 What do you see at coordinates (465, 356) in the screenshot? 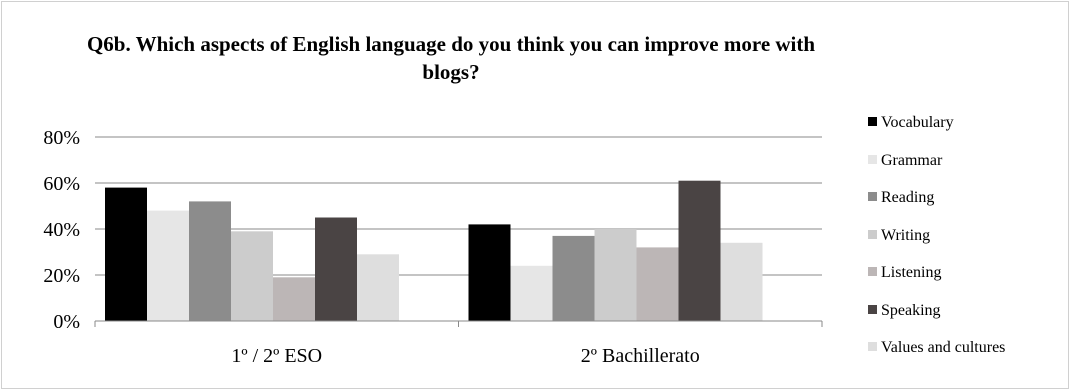
I see `category-labels: 1º / 2º ESO 2º Bachillerato` at bounding box center [465, 356].